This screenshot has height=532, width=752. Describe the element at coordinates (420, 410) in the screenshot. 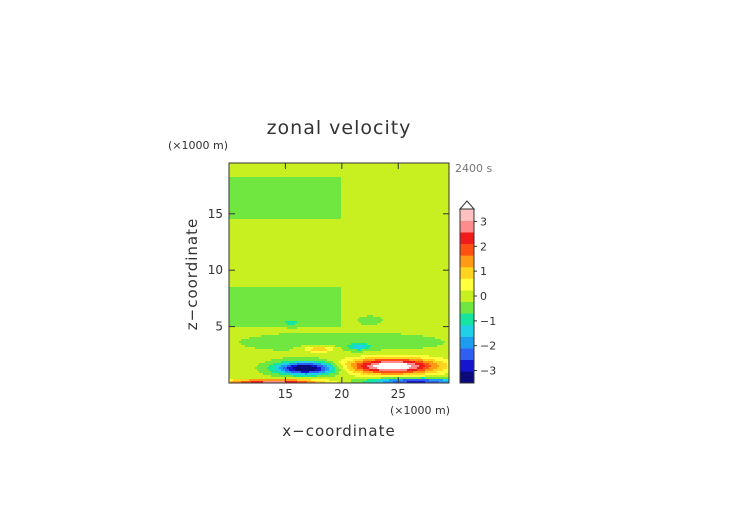

I see `x-axis-unit: (×1000 m)` at that location.